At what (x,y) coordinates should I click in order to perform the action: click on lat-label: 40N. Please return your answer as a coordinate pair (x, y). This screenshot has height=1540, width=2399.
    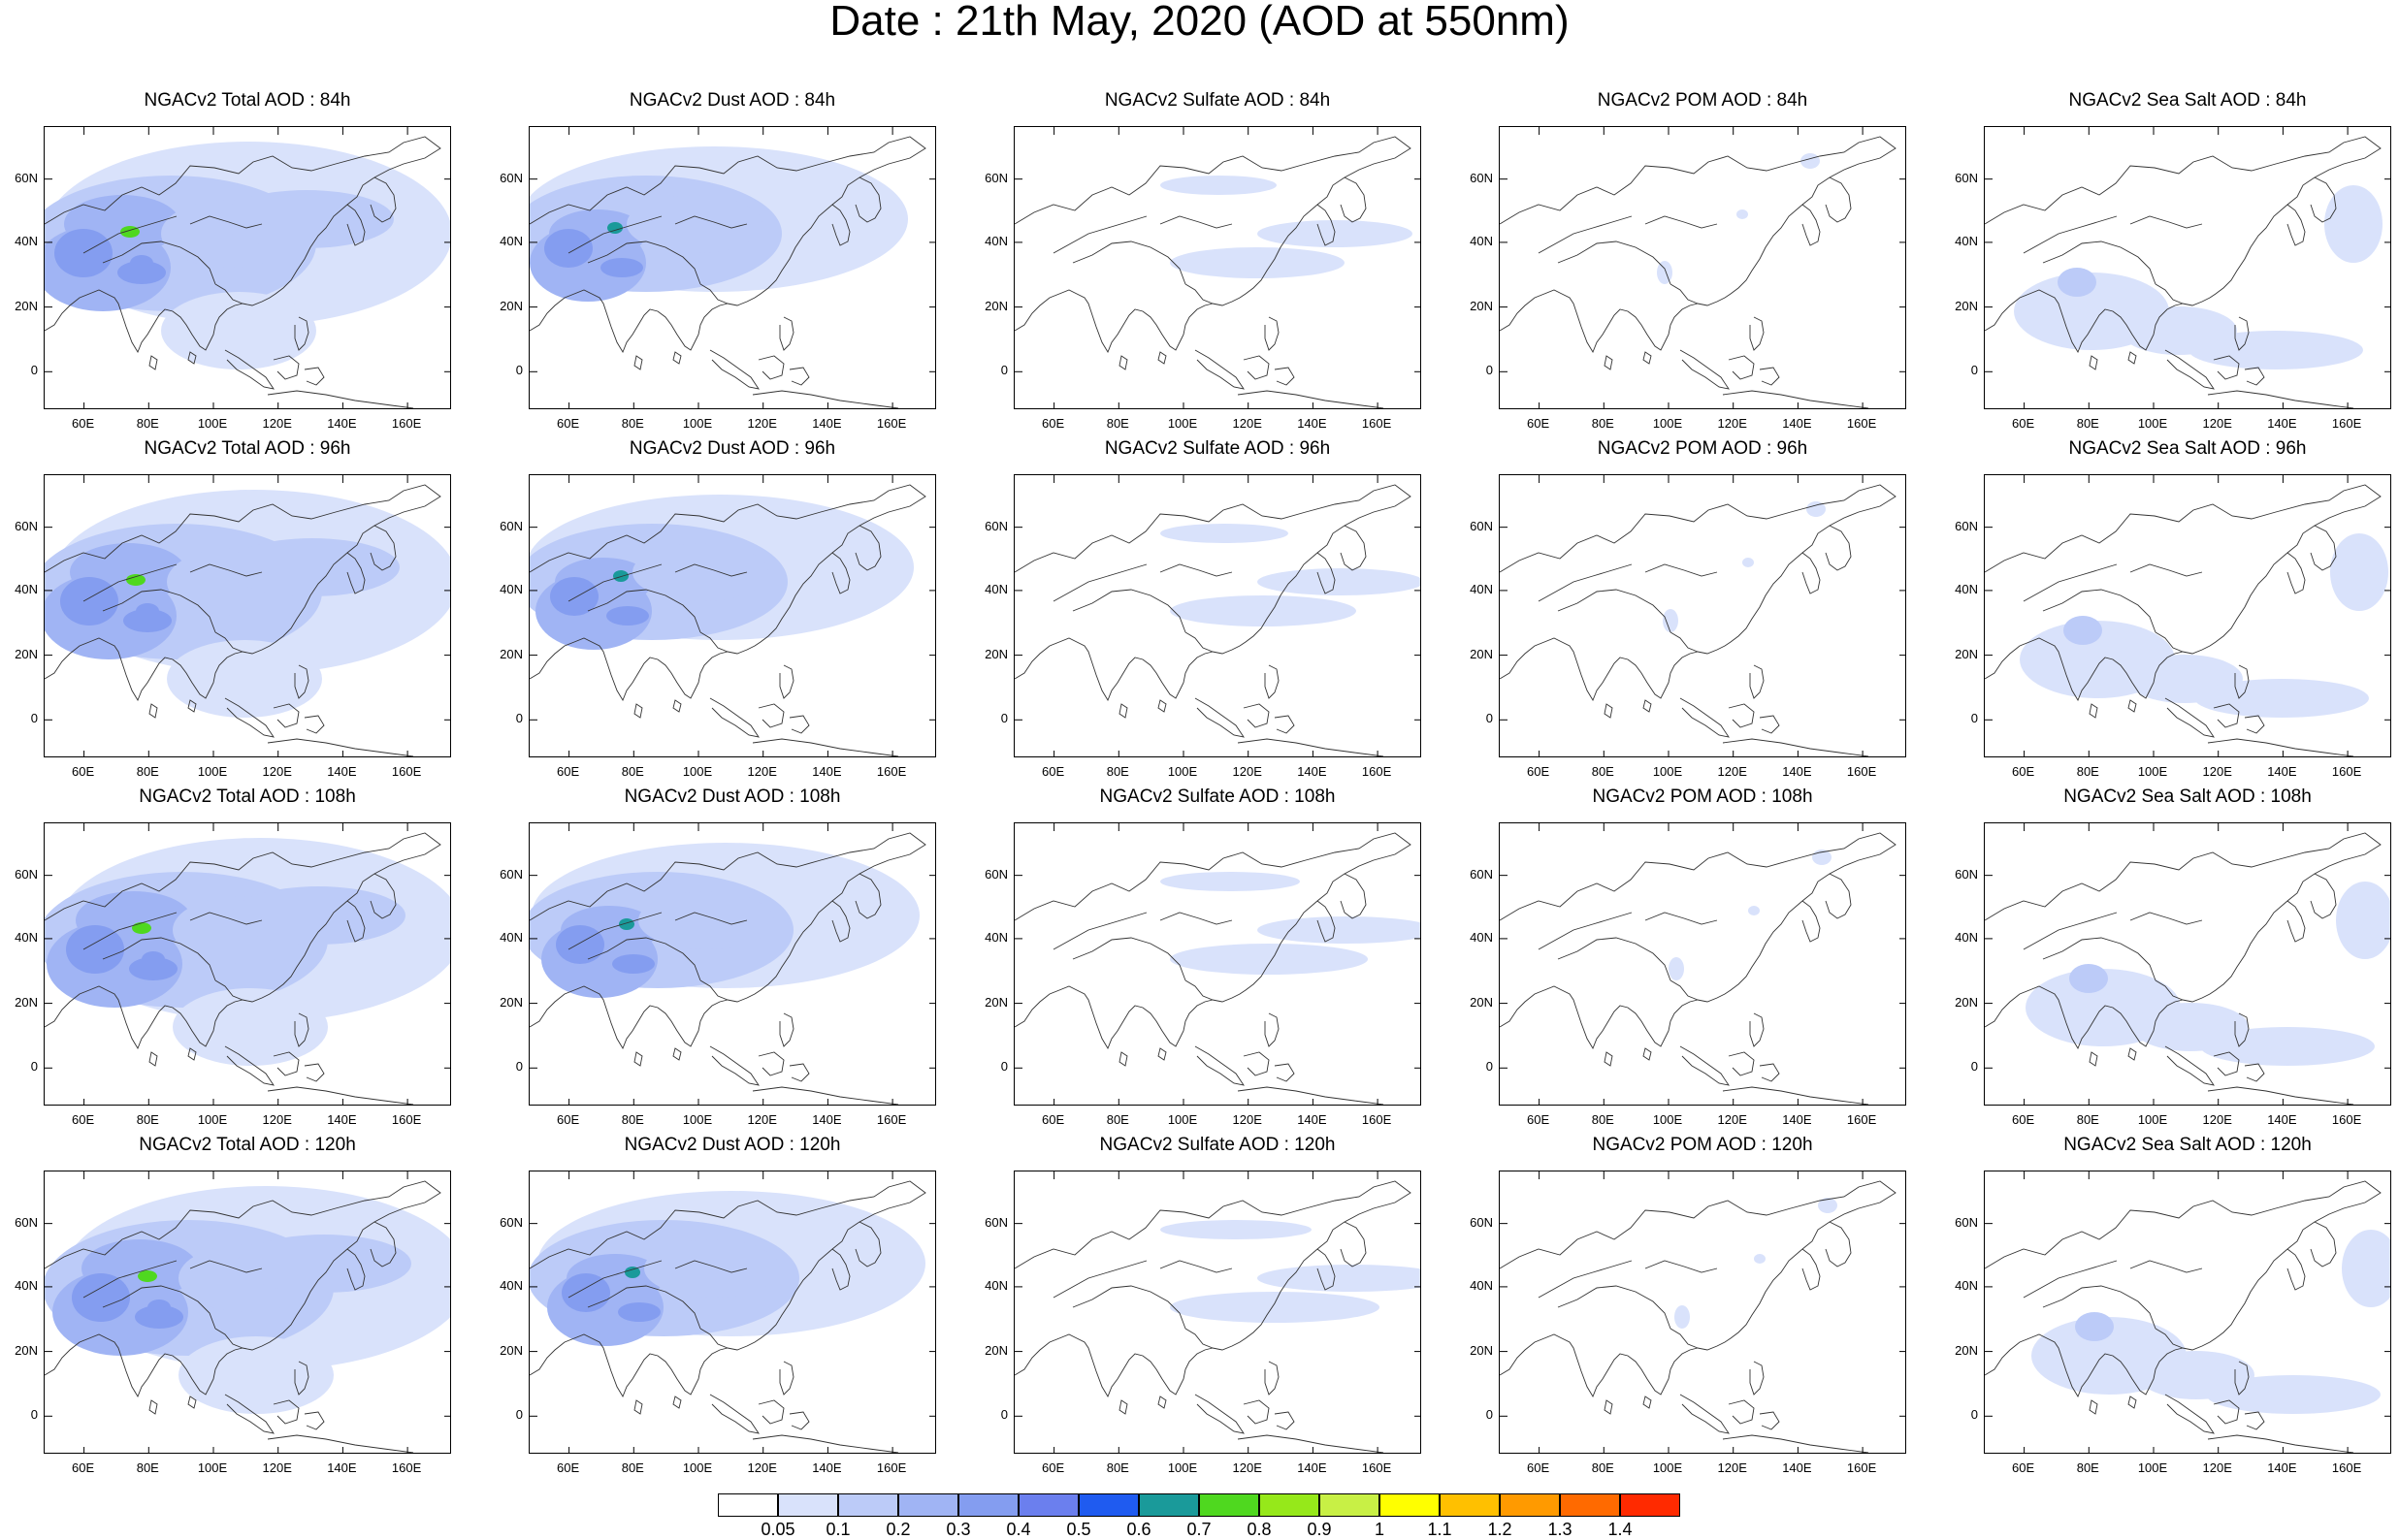
    Looking at the image, I should click on (26, 1285).